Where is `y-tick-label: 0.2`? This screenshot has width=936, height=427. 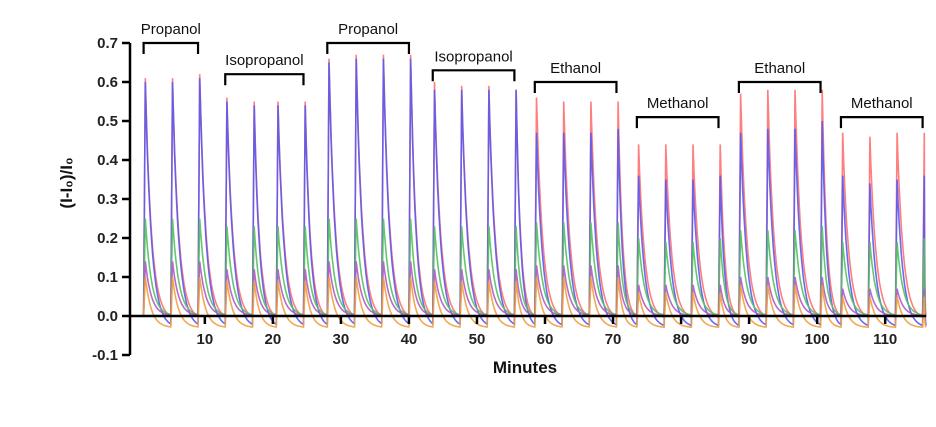 y-tick-label: 0.2 is located at coordinates (107, 238).